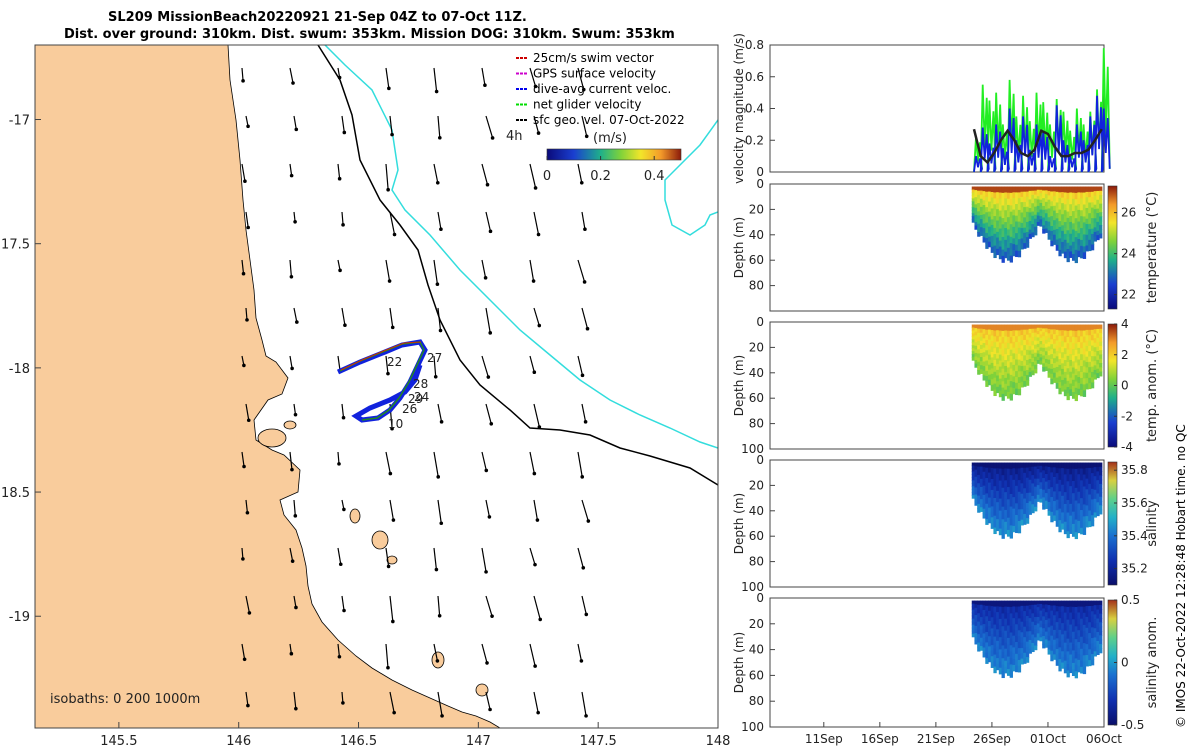 The height and width of the screenshot is (750, 1200). I want to click on y-tick-label: 40, so click(756, 511).